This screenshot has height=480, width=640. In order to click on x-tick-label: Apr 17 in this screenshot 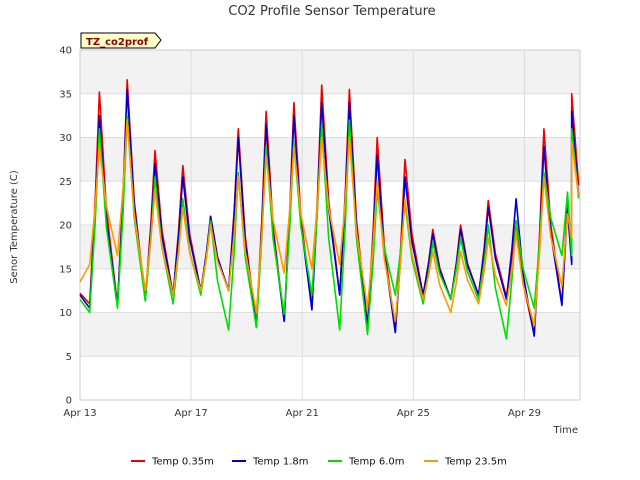, I will do `click(191, 413)`.